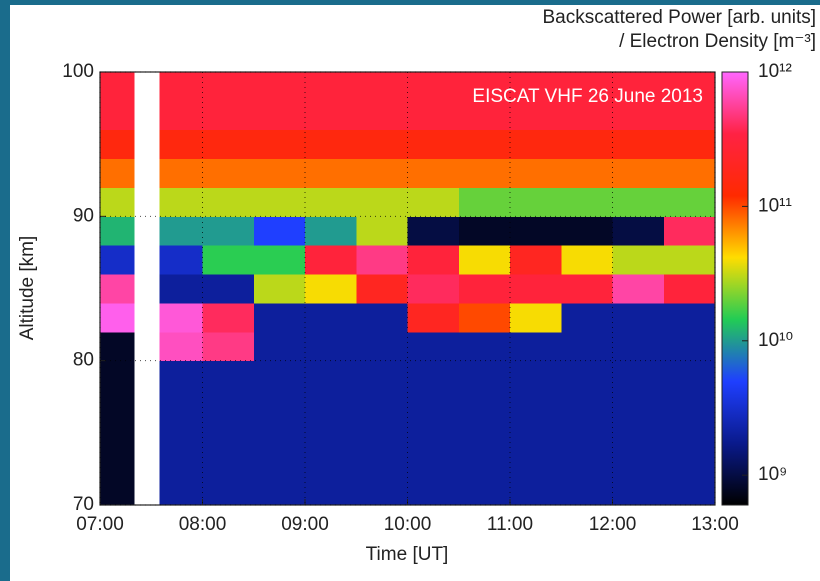 This screenshot has width=820, height=581. What do you see at coordinates (717, 41) in the screenshot?
I see `colorbar-label: / Electron Density [m⁻³]` at bounding box center [717, 41].